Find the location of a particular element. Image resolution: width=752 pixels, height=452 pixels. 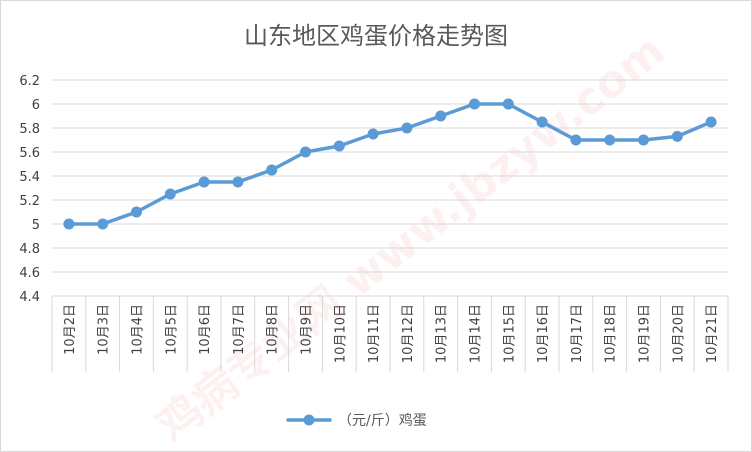

x-tick-label: 10月20日 is located at coordinates (678, 333).